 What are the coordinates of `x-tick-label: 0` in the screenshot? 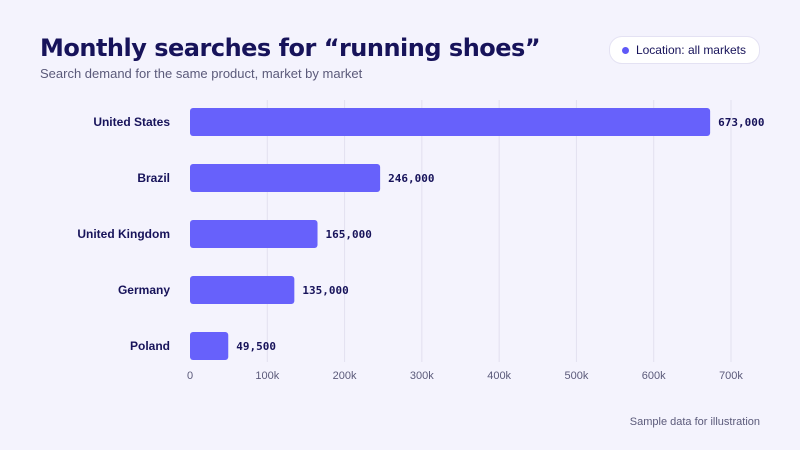 It's located at (190, 376).